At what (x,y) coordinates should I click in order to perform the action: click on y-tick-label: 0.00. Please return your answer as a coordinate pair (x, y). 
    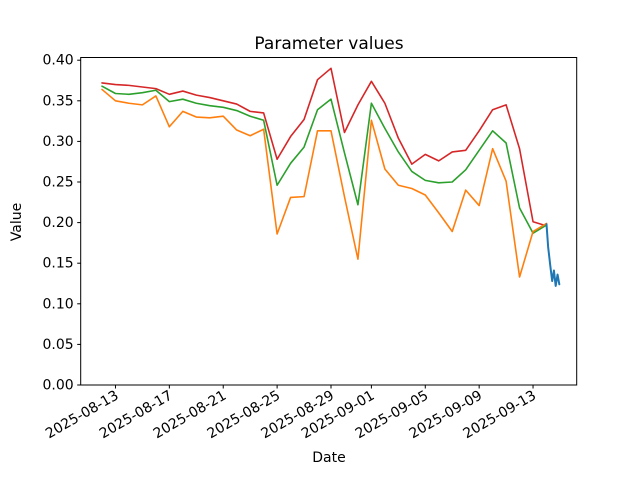
    Looking at the image, I should click on (58, 386).